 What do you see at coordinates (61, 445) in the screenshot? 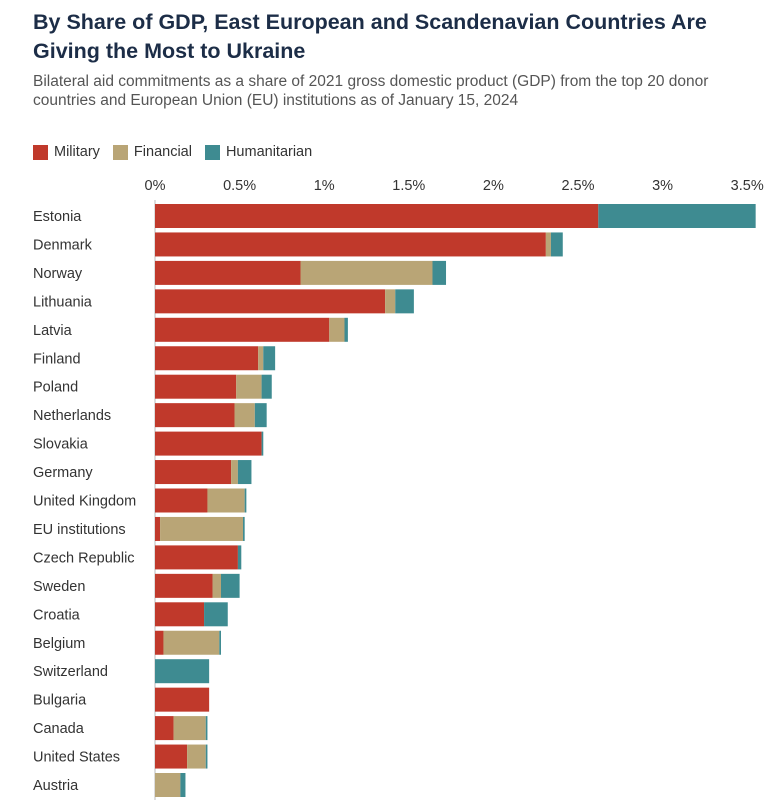
I see `category-label: Slovakia` at bounding box center [61, 445].